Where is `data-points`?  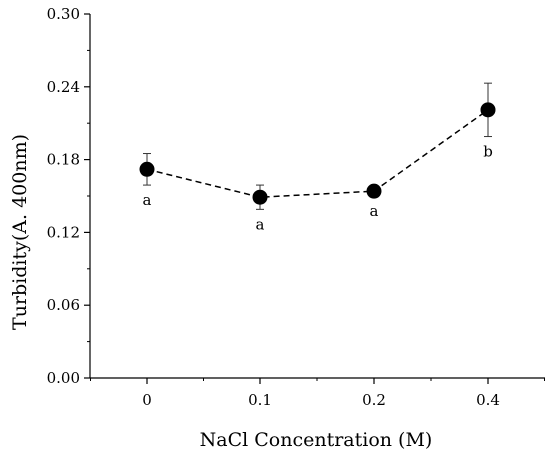
data-points is located at coordinates (317, 153).